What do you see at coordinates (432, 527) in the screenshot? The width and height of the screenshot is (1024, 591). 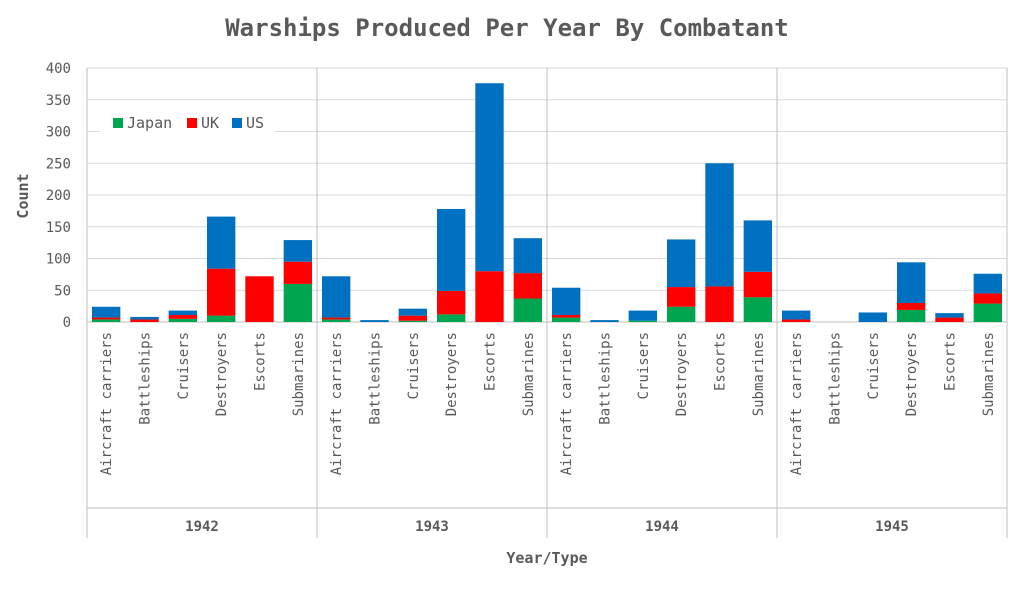 I see `year-label: 1943` at bounding box center [432, 527].